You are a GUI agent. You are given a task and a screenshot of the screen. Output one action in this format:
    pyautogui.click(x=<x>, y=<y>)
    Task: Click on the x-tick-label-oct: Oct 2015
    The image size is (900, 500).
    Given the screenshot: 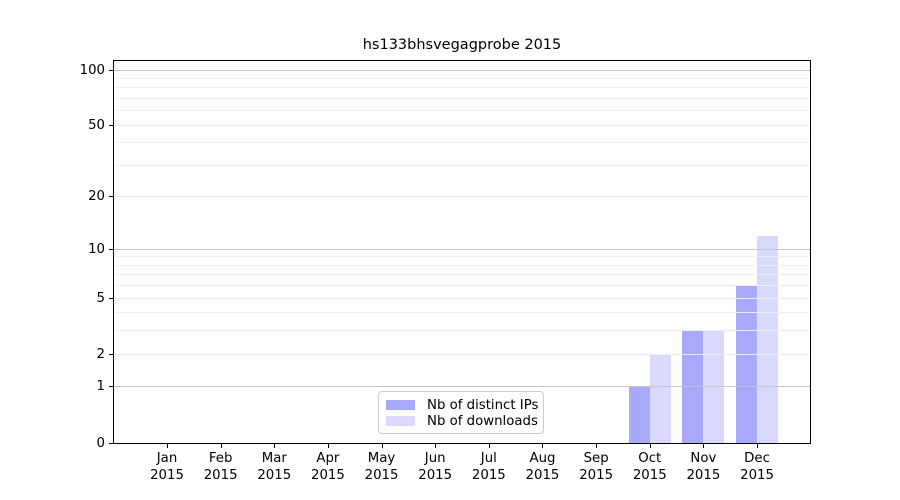 What is the action you would take?
    pyautogui.click(x=650, y=467)
    